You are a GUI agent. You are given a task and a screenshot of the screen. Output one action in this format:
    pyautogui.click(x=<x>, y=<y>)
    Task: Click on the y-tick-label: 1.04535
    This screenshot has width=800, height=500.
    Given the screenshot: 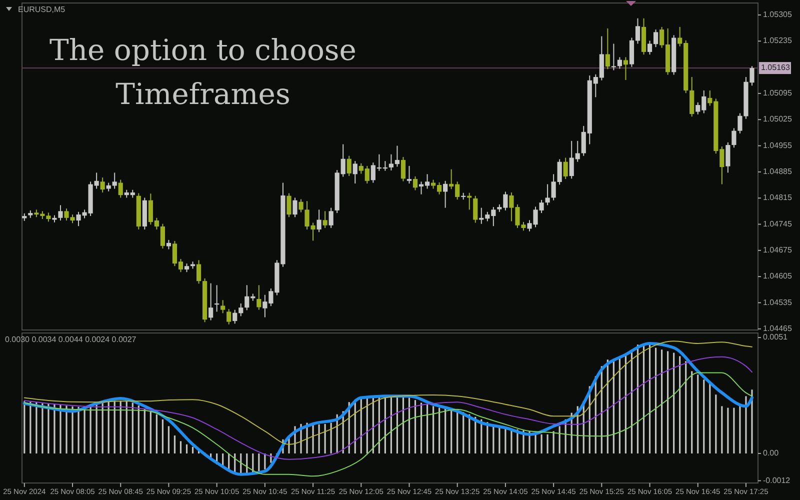 What is the action you would take?
    pyautogui.click(x=777, y=302)
    